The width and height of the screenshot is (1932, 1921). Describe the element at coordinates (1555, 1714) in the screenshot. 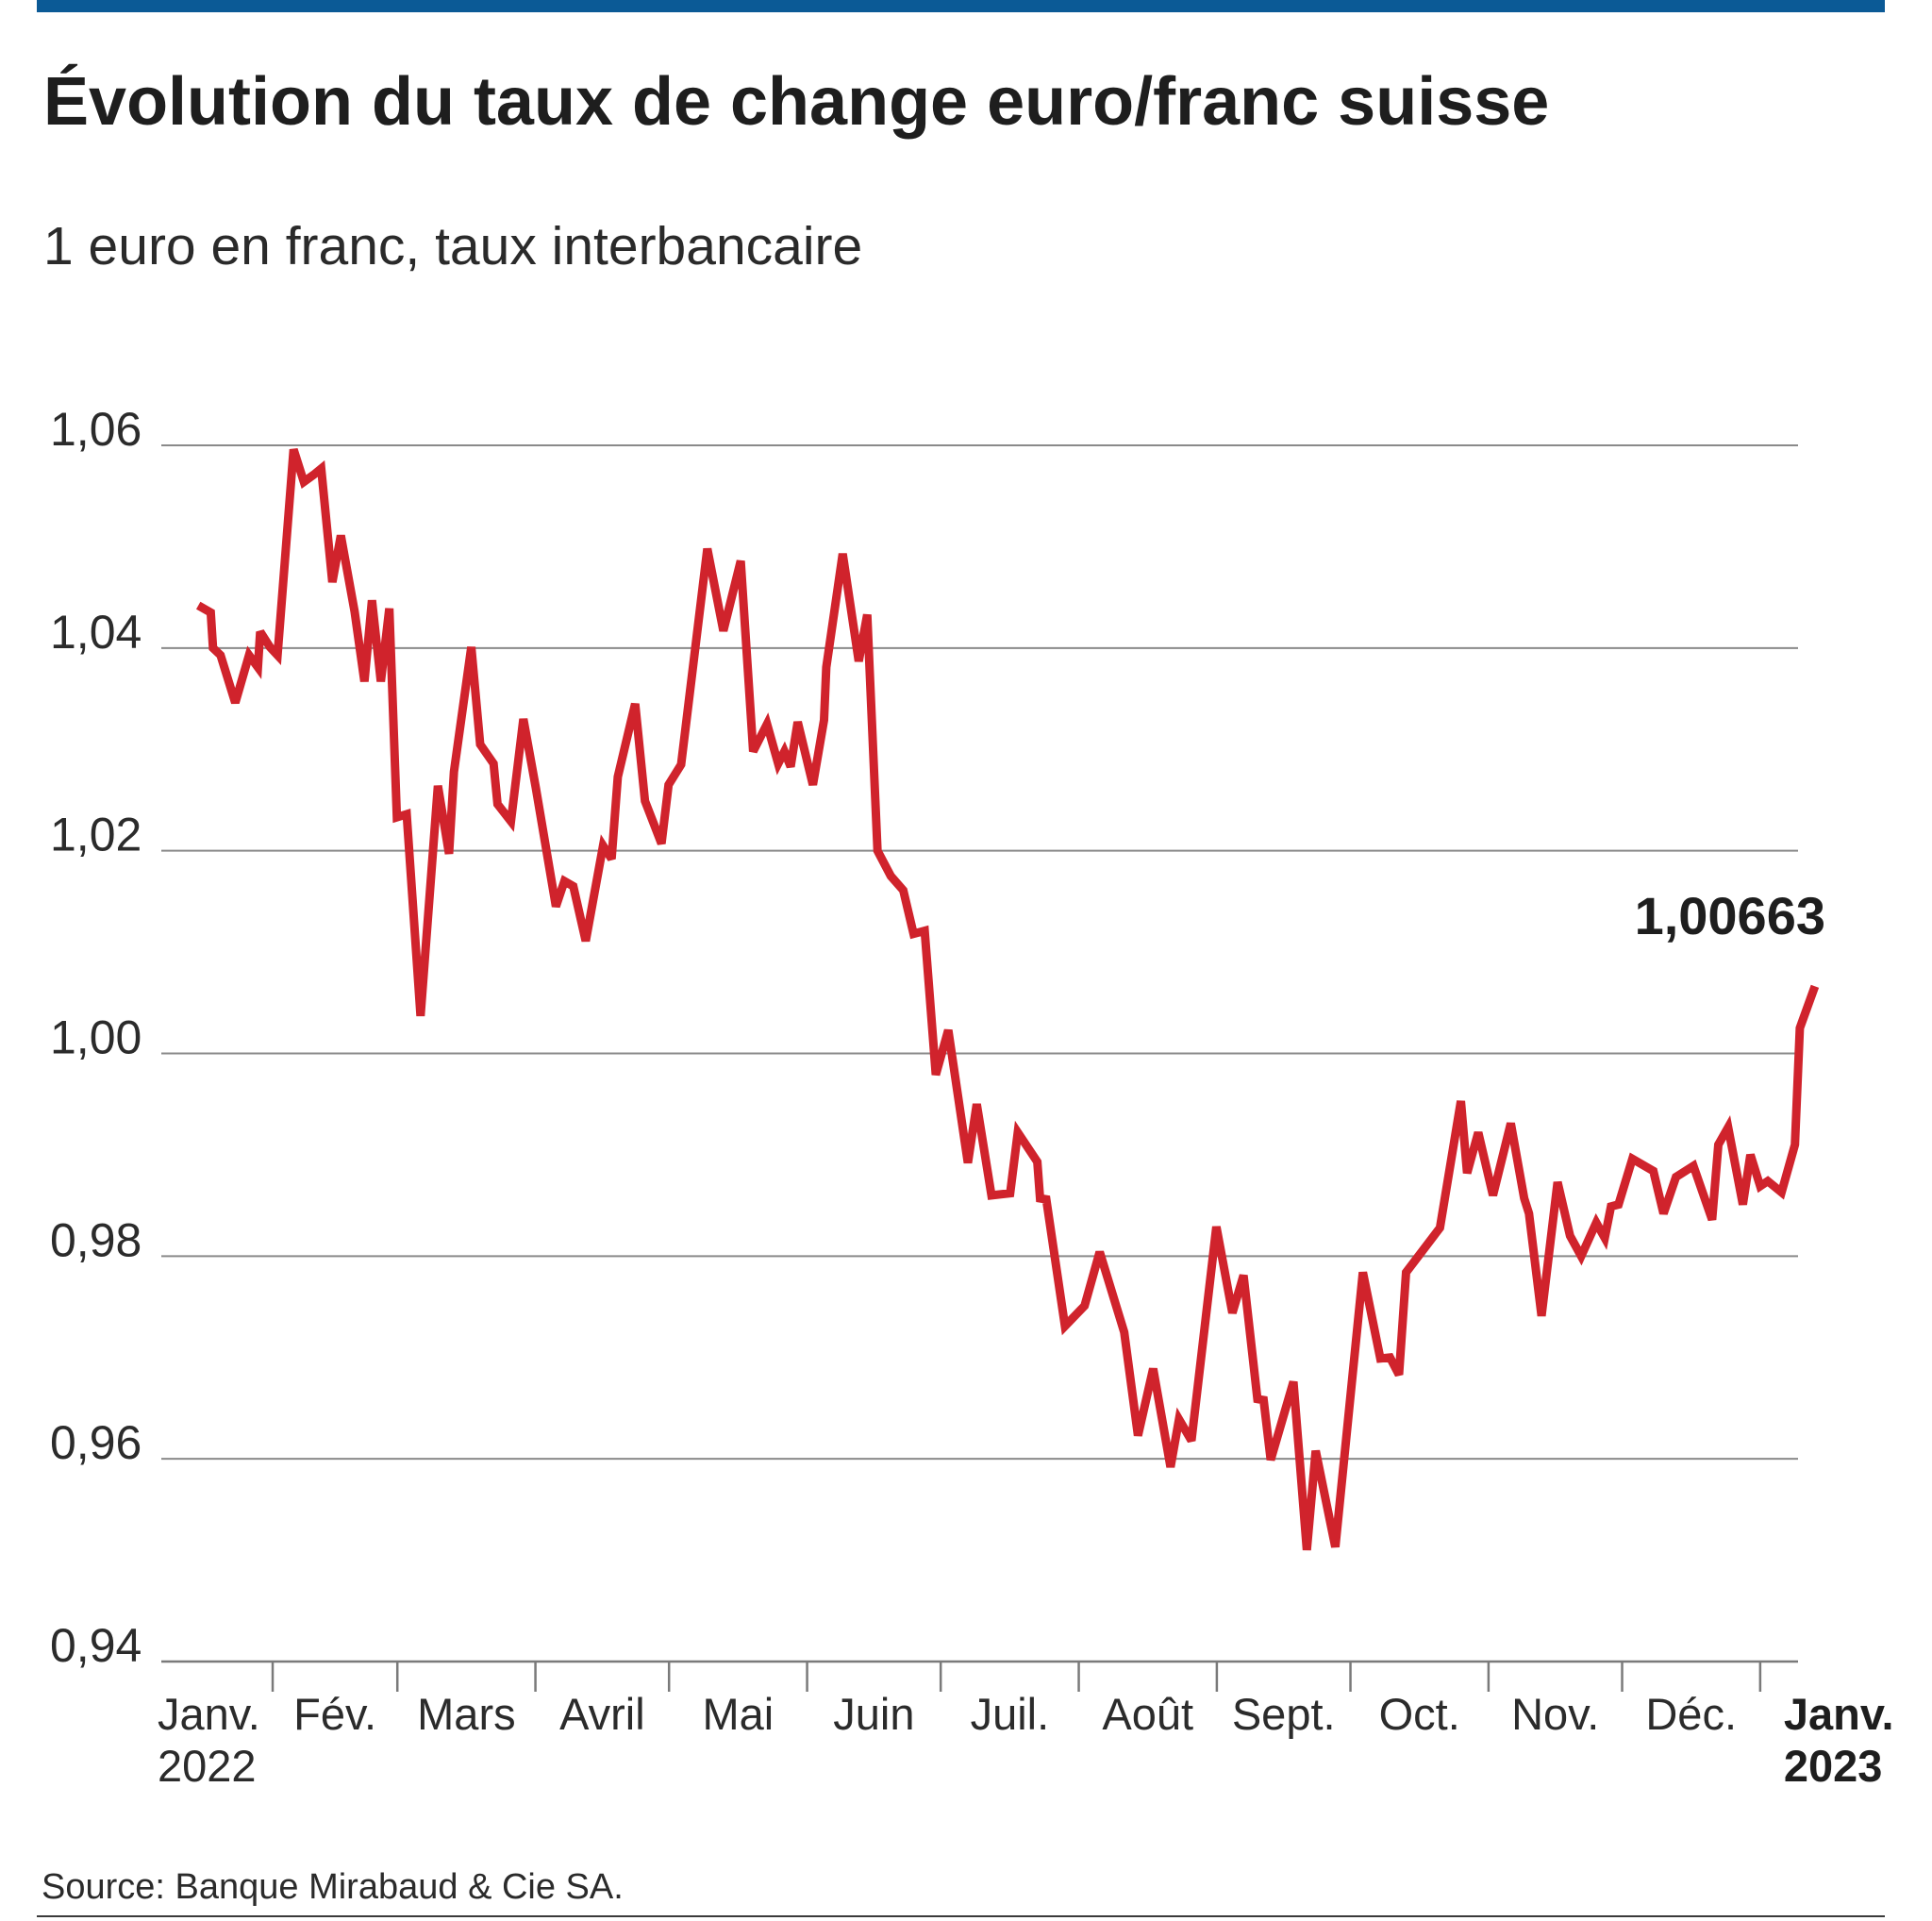

I see `x-month-label: Nov.` at that location.